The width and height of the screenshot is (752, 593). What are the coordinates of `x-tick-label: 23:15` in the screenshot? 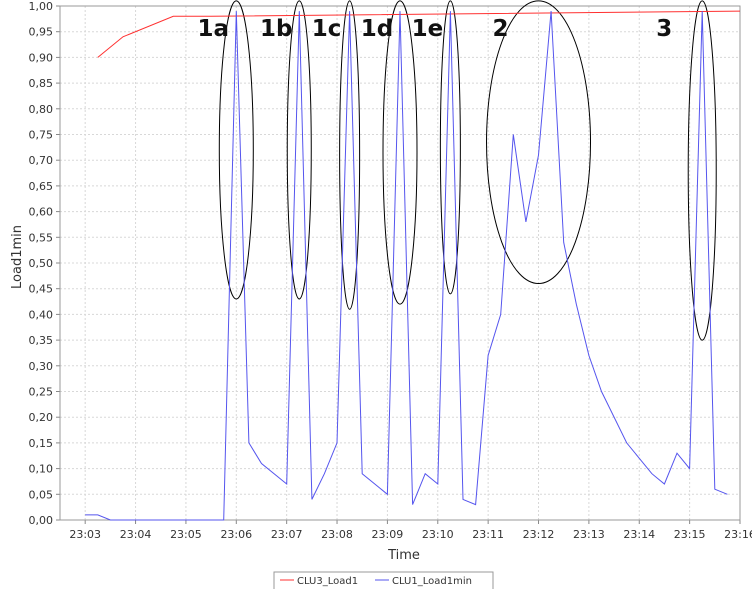 It's located at (690, 534).